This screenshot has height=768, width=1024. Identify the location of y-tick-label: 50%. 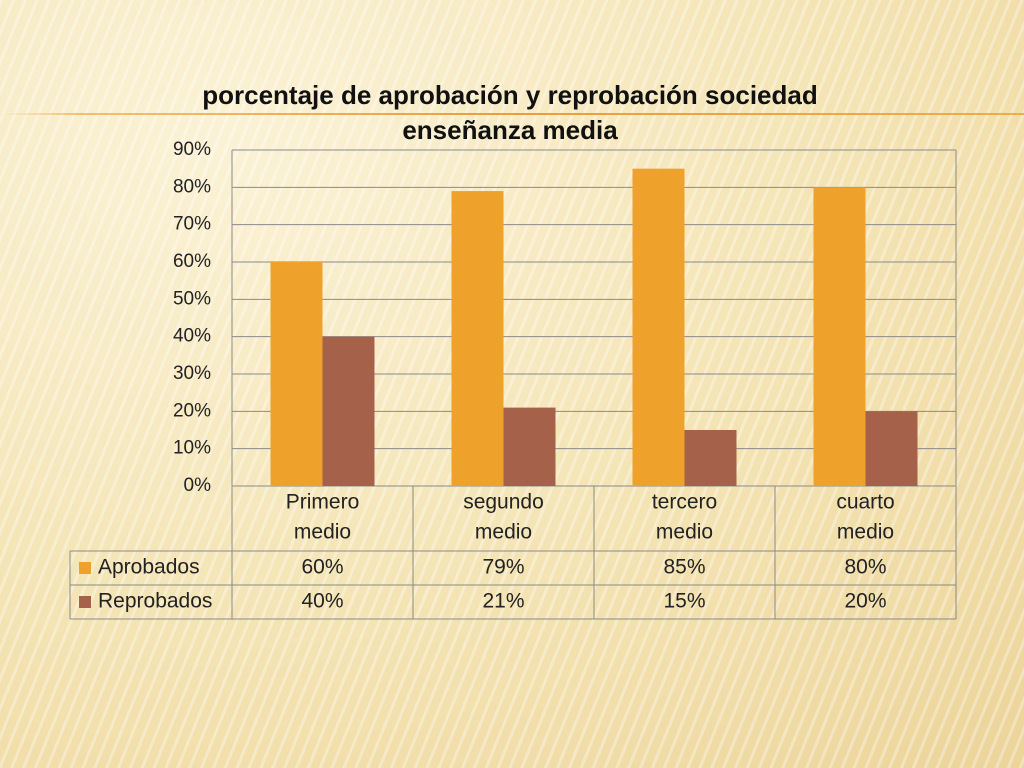
(192, 298).